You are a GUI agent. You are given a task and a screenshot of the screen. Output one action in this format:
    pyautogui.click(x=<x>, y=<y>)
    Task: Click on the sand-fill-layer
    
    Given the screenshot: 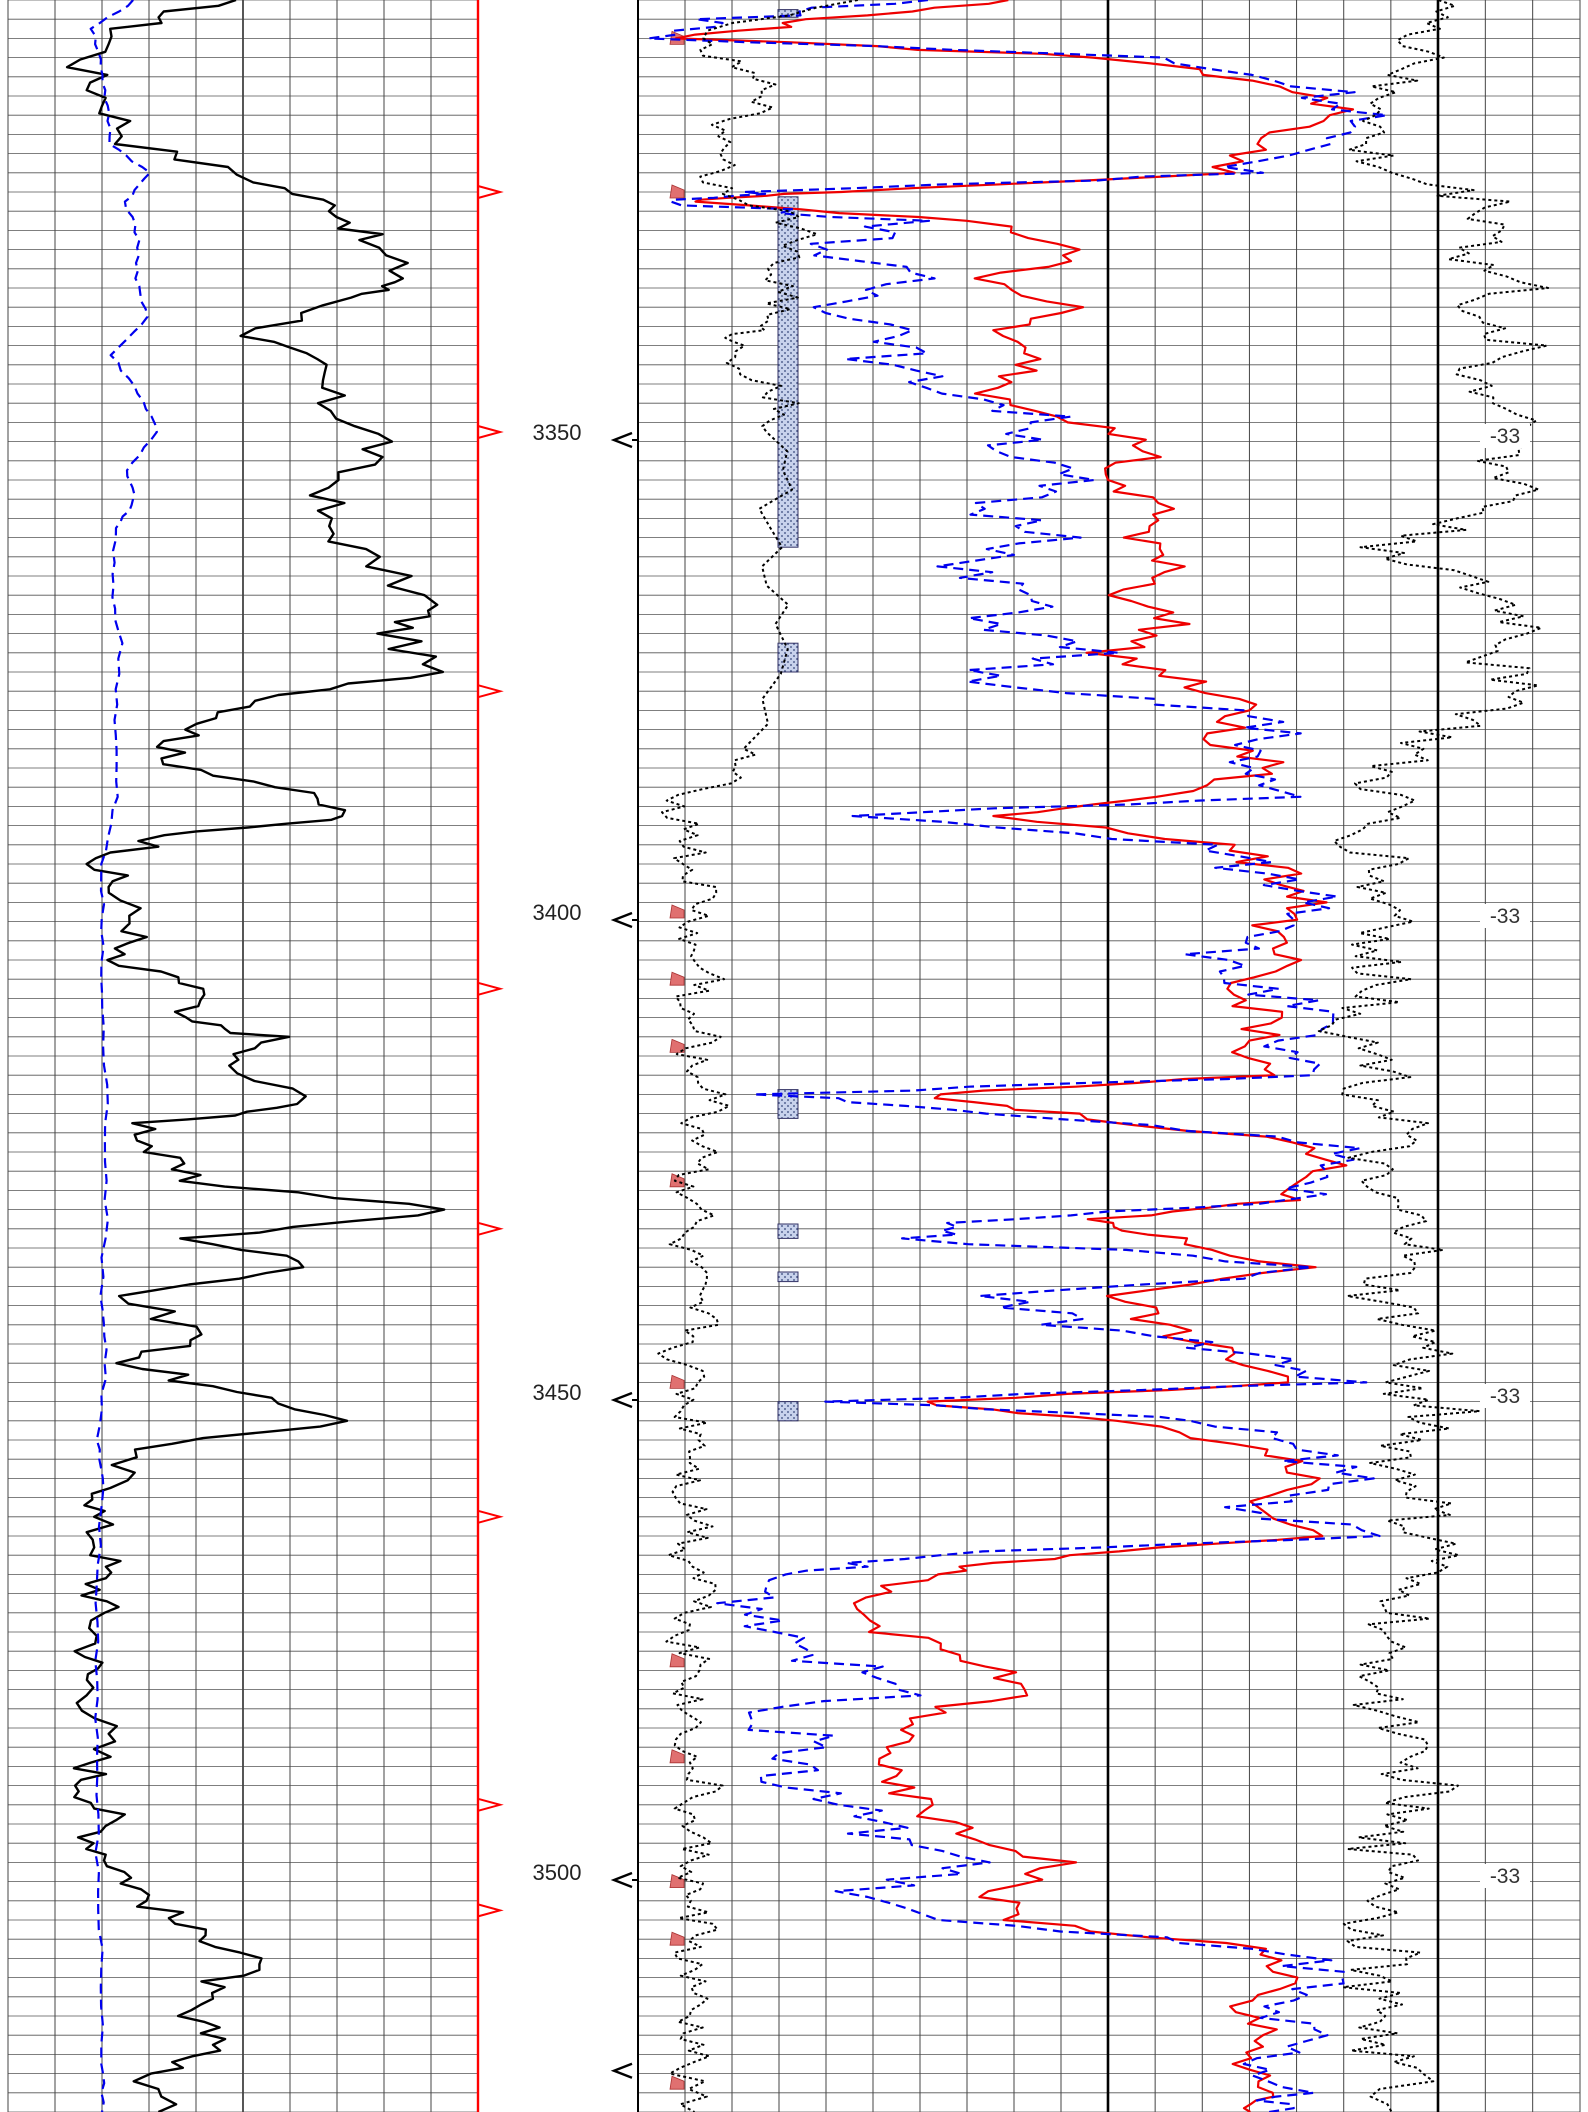 What is the action you would take?
    pyautogui.click(x=788, y=715)
    